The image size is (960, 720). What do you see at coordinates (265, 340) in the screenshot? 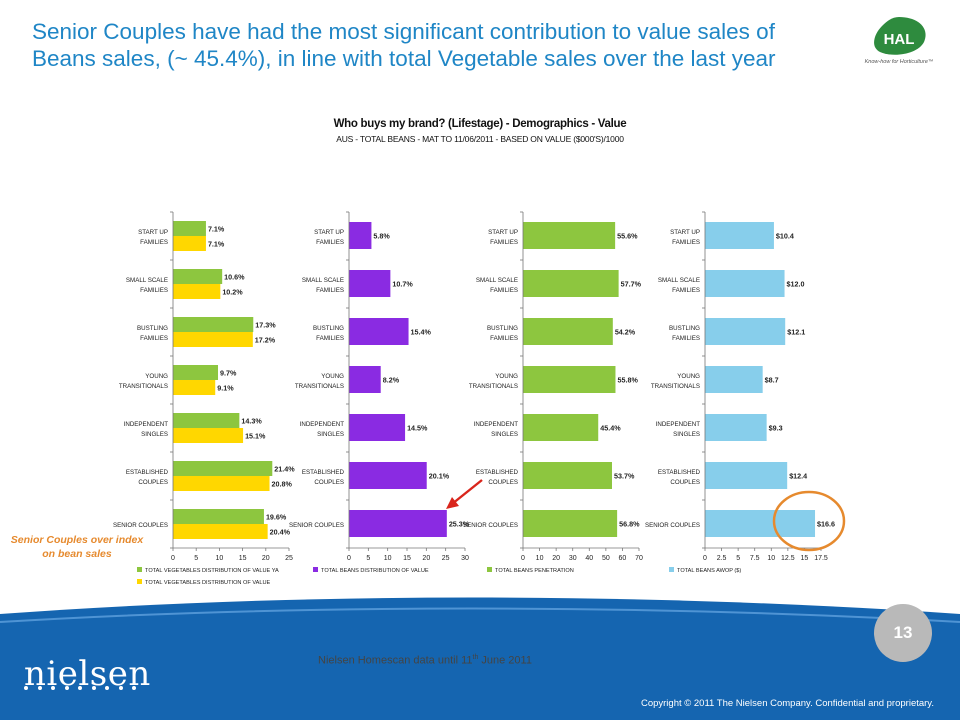
I see `data-label: 17.2%` at bounding box center [265, 340].